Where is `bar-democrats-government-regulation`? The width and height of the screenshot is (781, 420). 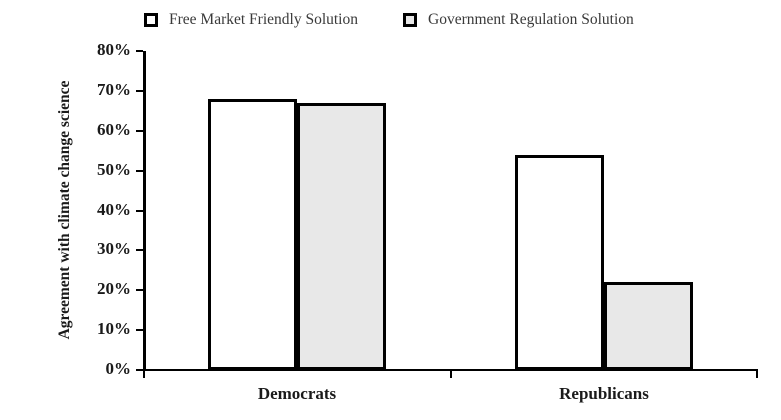 bar-democrats-government-regulation is located at coordinates (341, 236).